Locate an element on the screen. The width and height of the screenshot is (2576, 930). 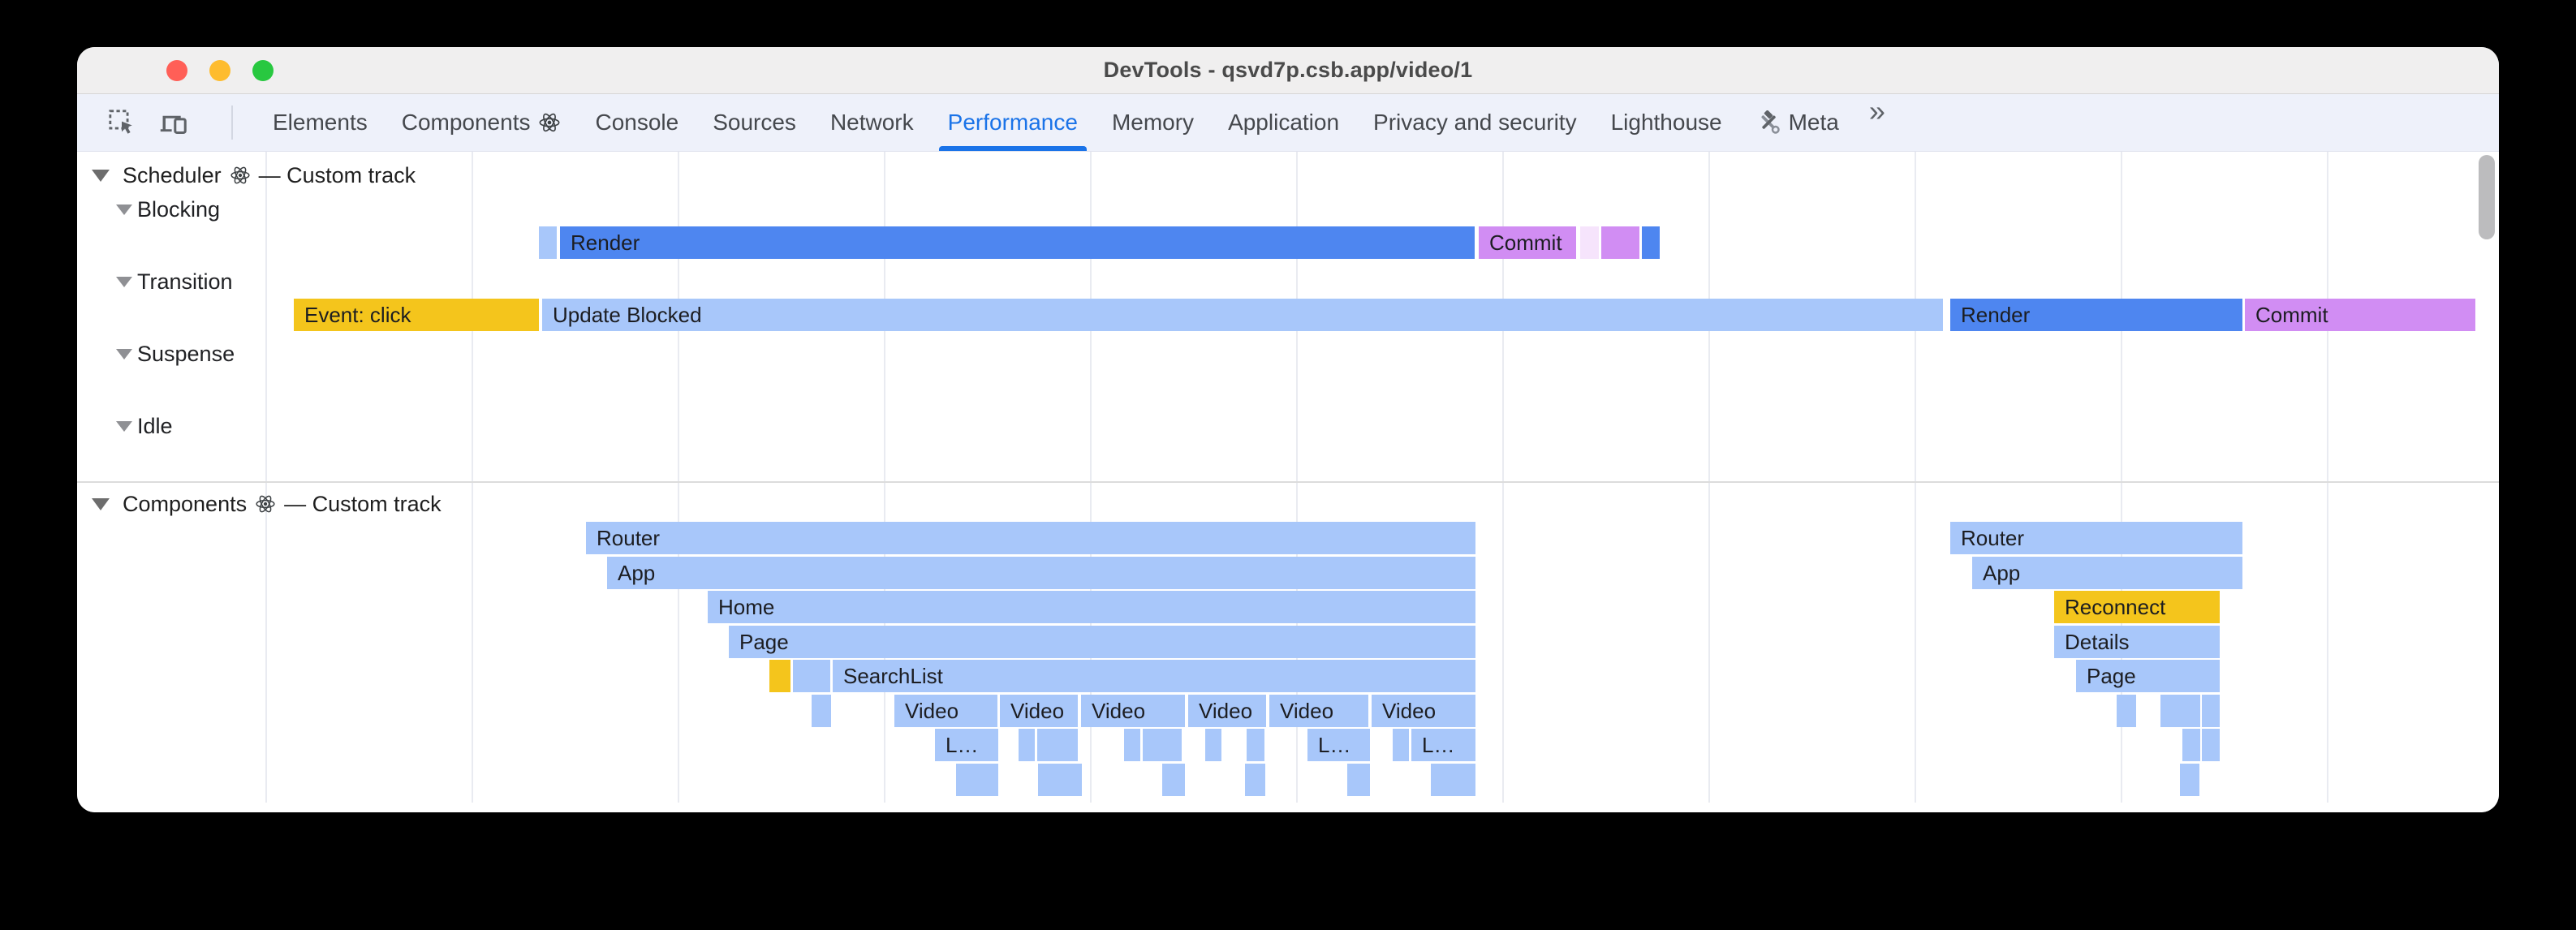
flame-bar: SearchList is located at coordinates (1154, 676).